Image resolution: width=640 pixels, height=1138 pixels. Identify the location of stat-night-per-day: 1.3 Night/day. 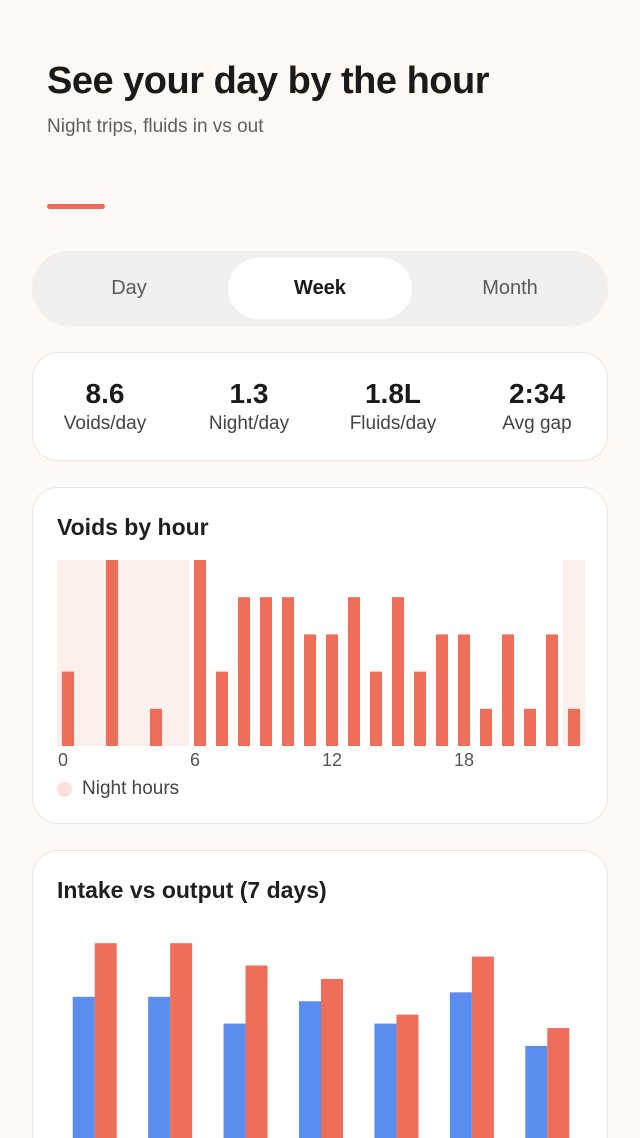
(249, 406).